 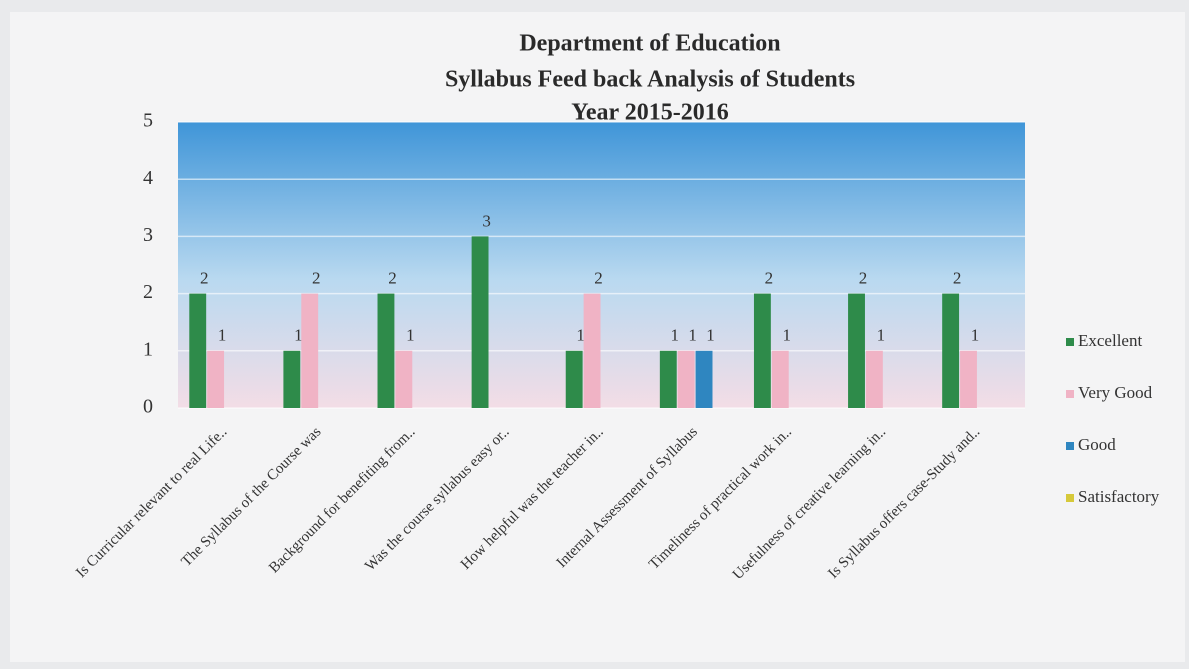 I want to click on y-tick-label: 3, so click(x=148, y=235).